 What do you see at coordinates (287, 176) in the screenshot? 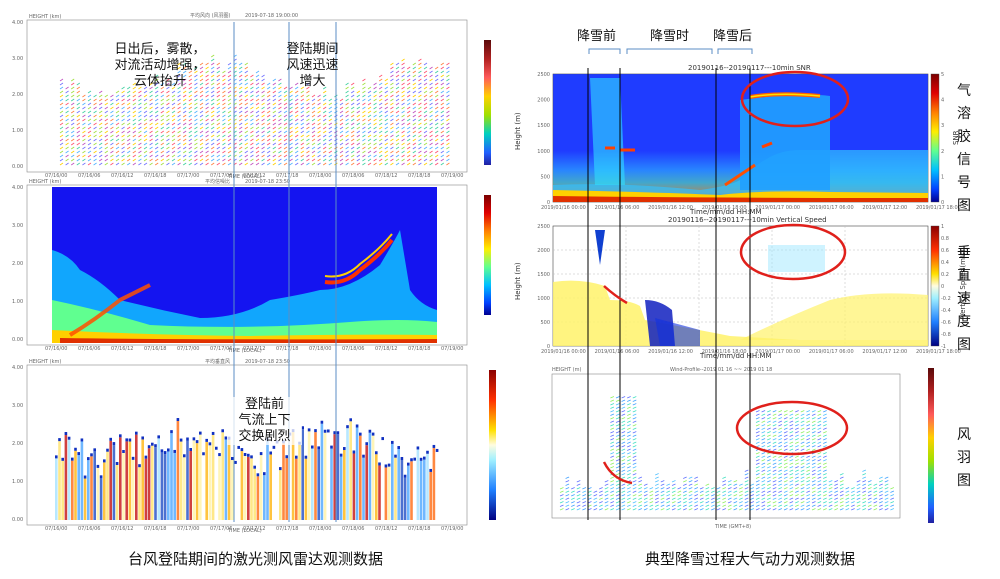
I see `left-x-tick: 07/17/18` at bounding box center [287, 176].